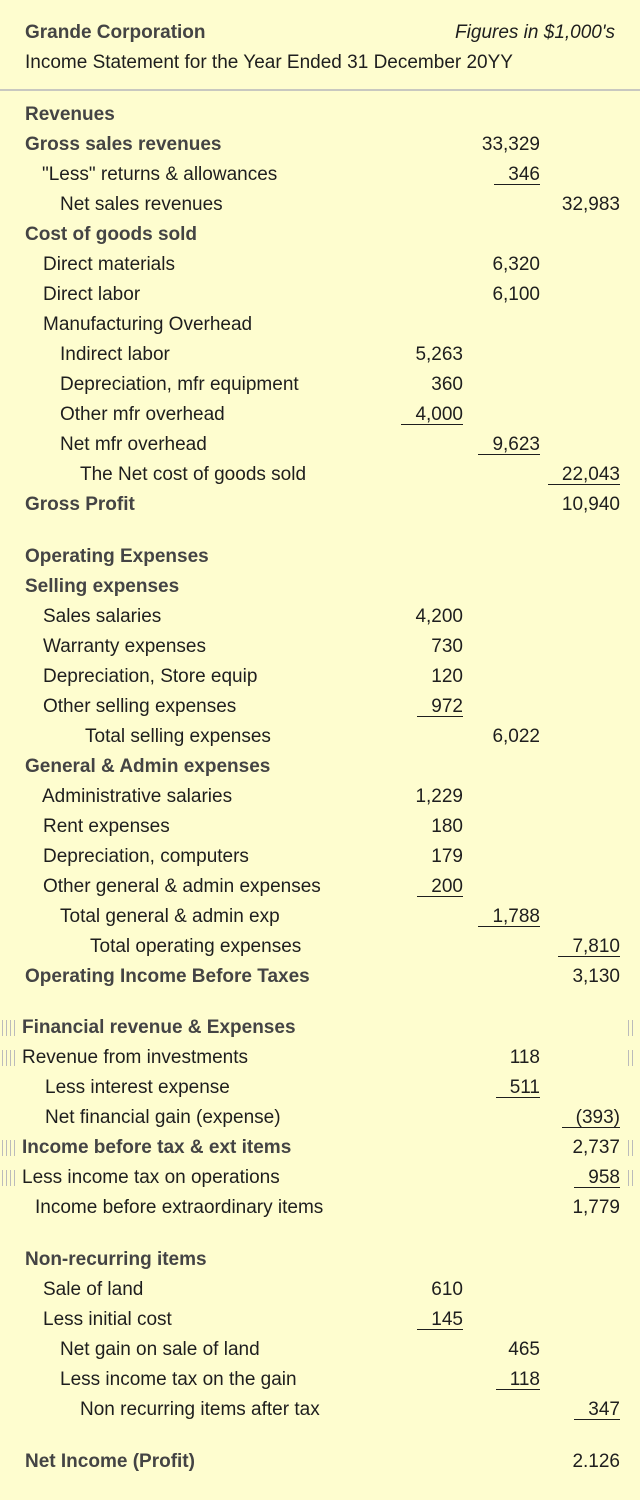 This screenshot has height=1500, width=640. Describe the element at coordinates (596, 976) in the screenshot. I see `amount: 3,130` at that location.